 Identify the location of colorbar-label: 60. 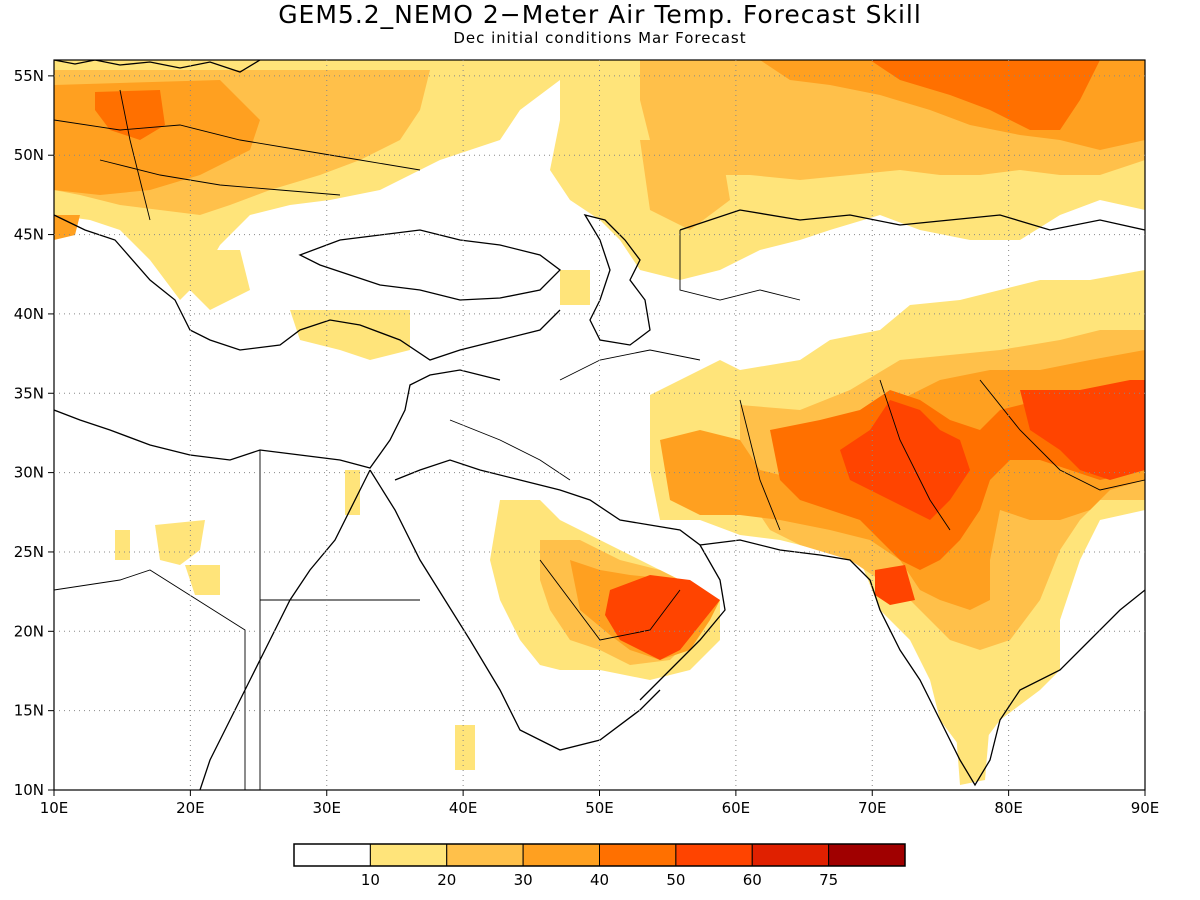
(752, 880).